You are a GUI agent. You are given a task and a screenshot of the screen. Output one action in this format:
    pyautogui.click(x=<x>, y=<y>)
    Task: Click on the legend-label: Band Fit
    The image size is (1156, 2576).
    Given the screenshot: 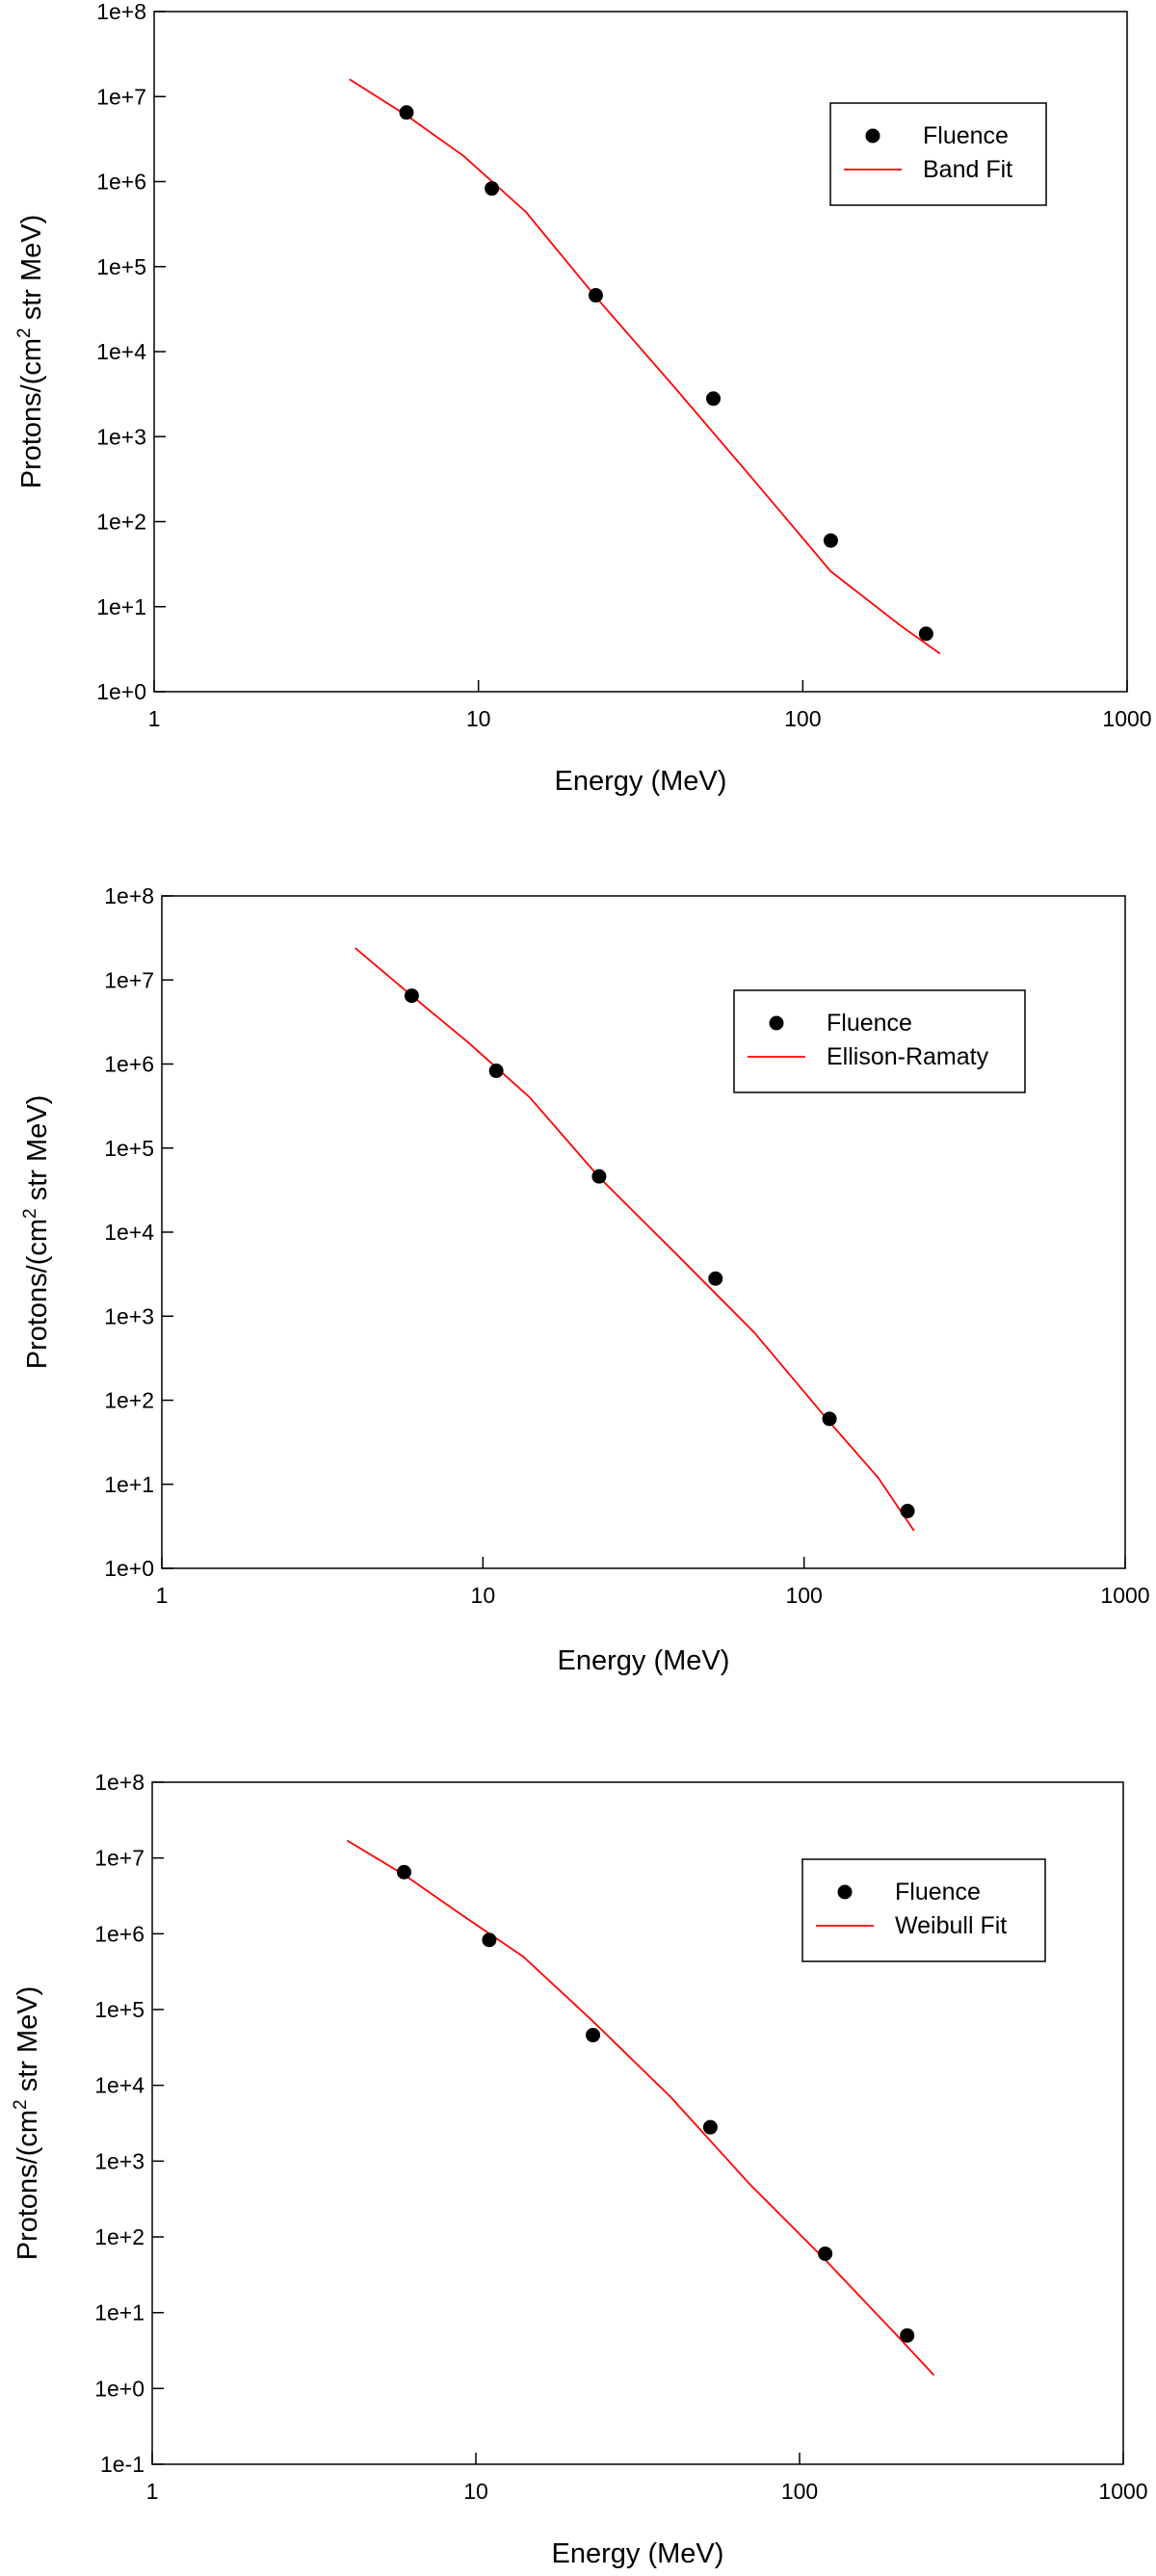 What is the action you would take?
    pyautogui.click(x=967, y=170)
    